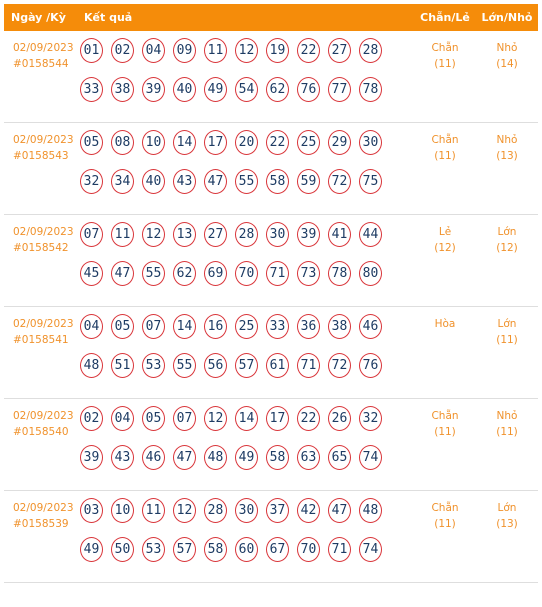 The width and height of the screenshot is (542, 607). What do you see at coordinates (42, 76) in the screenshot?
I see `draw-date-cell: 02/09/2023 #0158544` at bounding box center [42, 76].